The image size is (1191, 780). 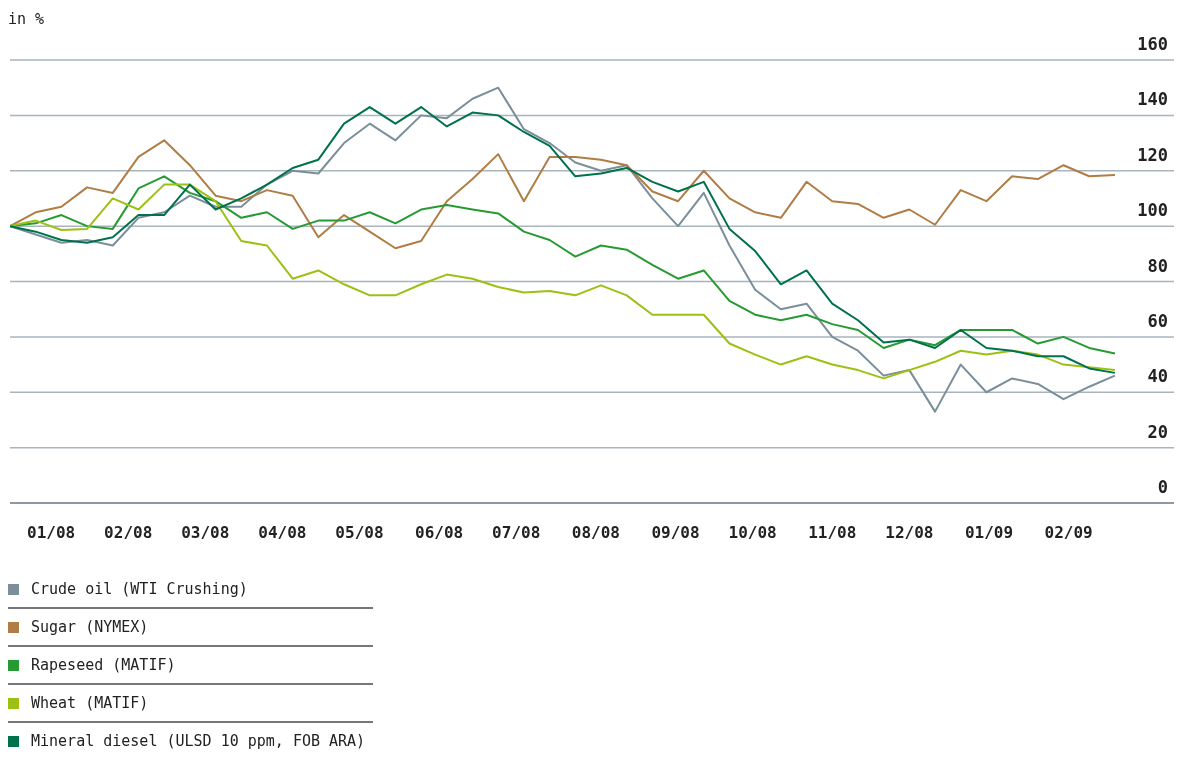 I want to click on x-tick-label: 09/08, so click(x=675, y=533).